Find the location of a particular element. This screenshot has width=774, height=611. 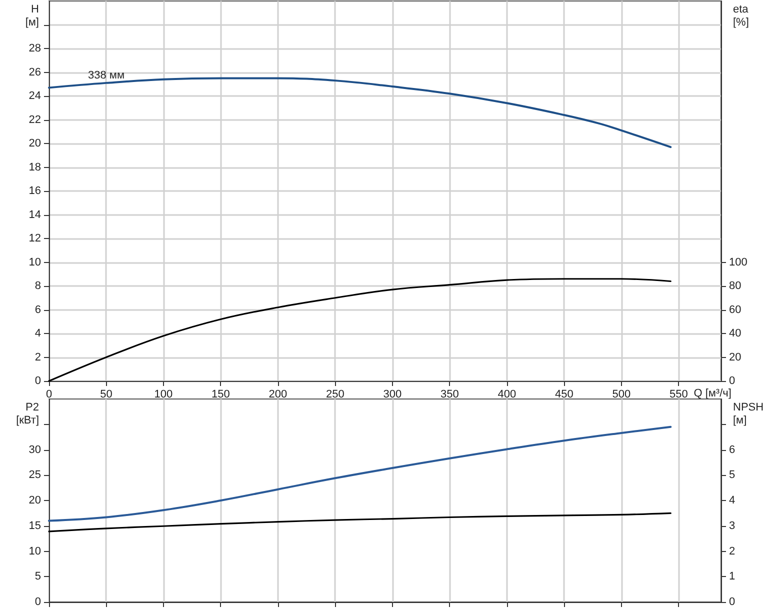

y-tick-label: 14 is located at coordinates (34, 214).